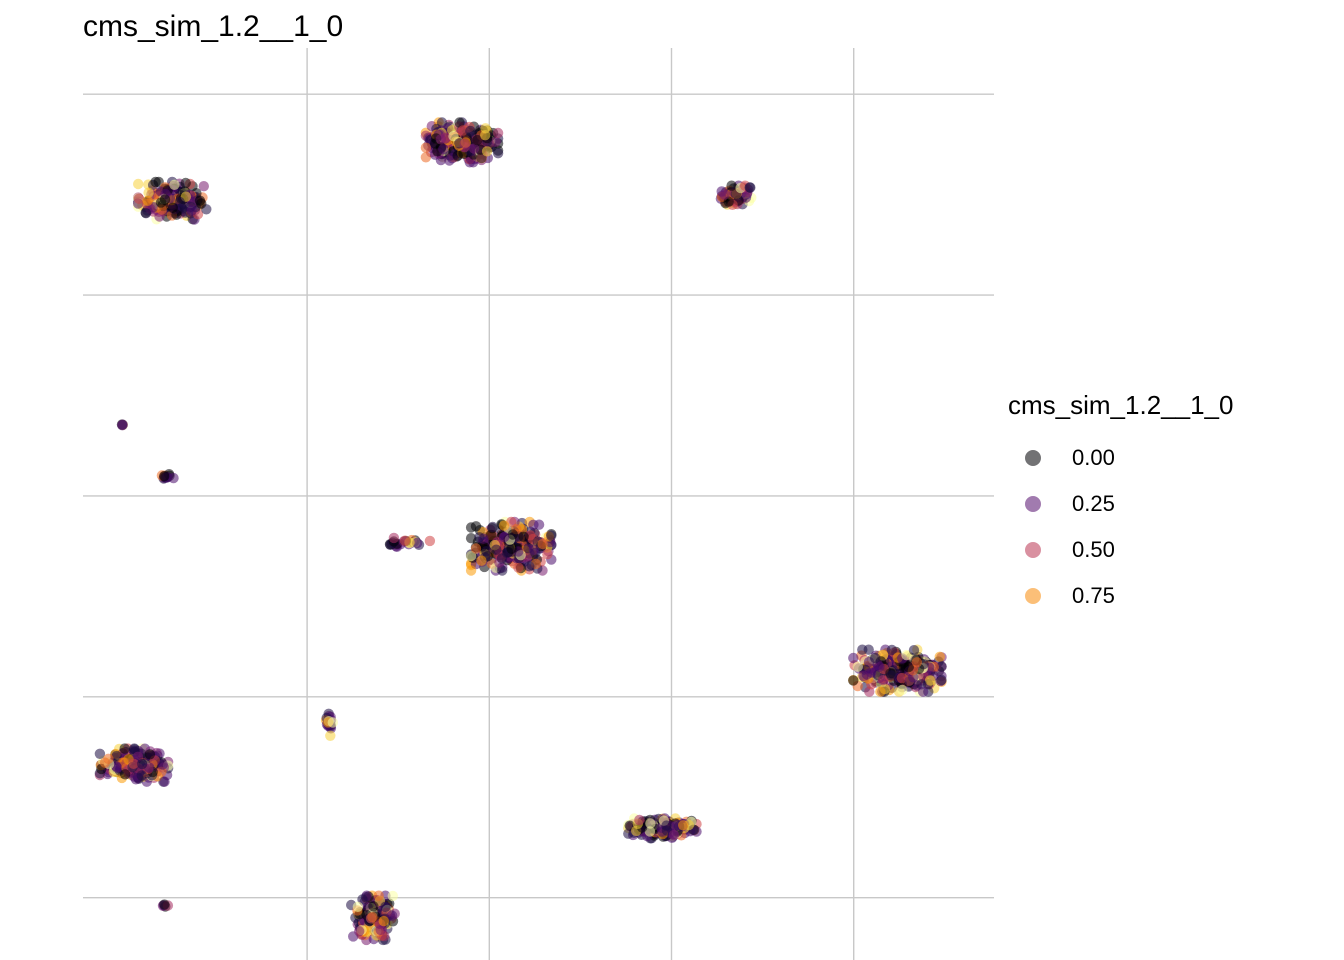  I want to click on legend-item: 0.00, so click(1120, 458).